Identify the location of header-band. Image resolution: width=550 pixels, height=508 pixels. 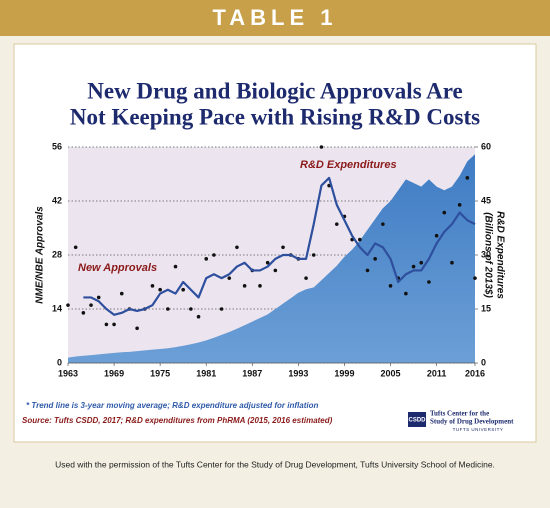
(275, 18).